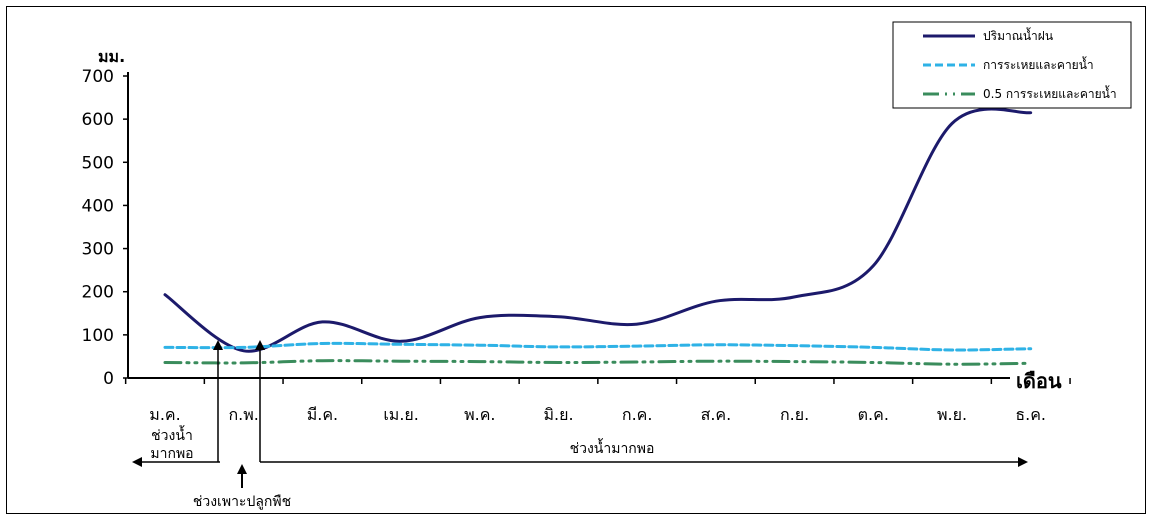 Image resolution: width=1154 pixels, height=520 pixels. Describe the element at coordinates (98, 250) in the screenshot. I see `y-tick-label: 300` at that location.